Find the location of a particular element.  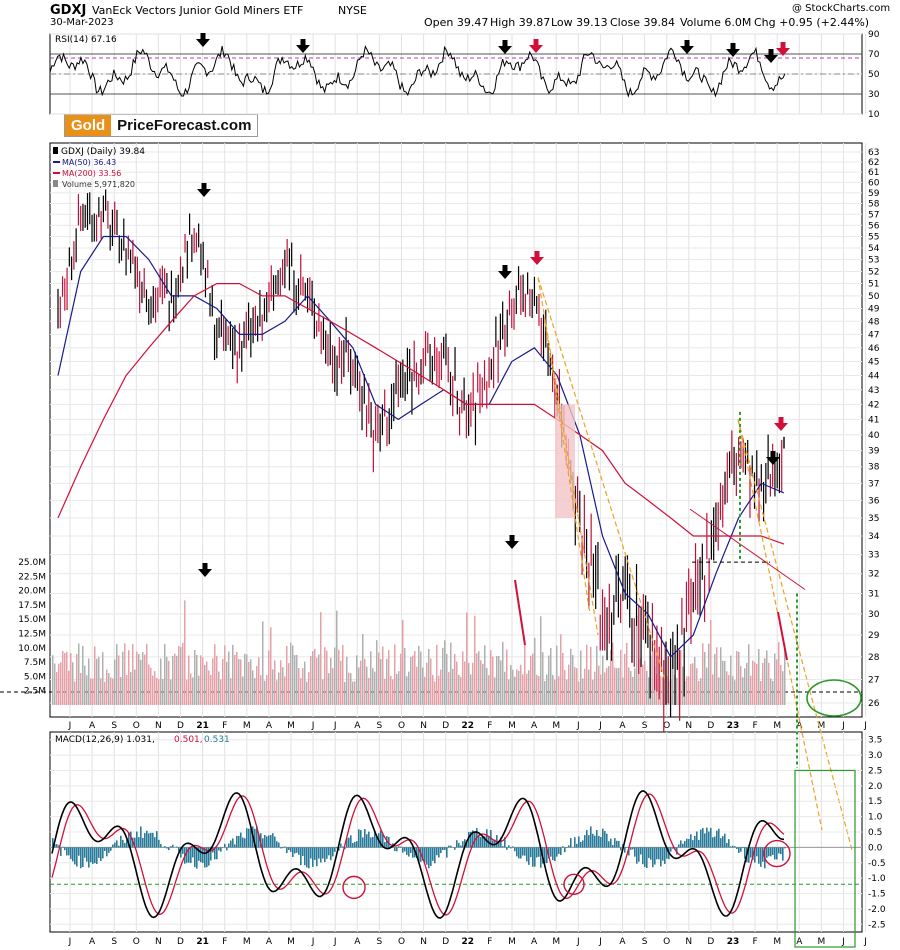

open-value: Open 39.47 is located at coordinates (456, 22).